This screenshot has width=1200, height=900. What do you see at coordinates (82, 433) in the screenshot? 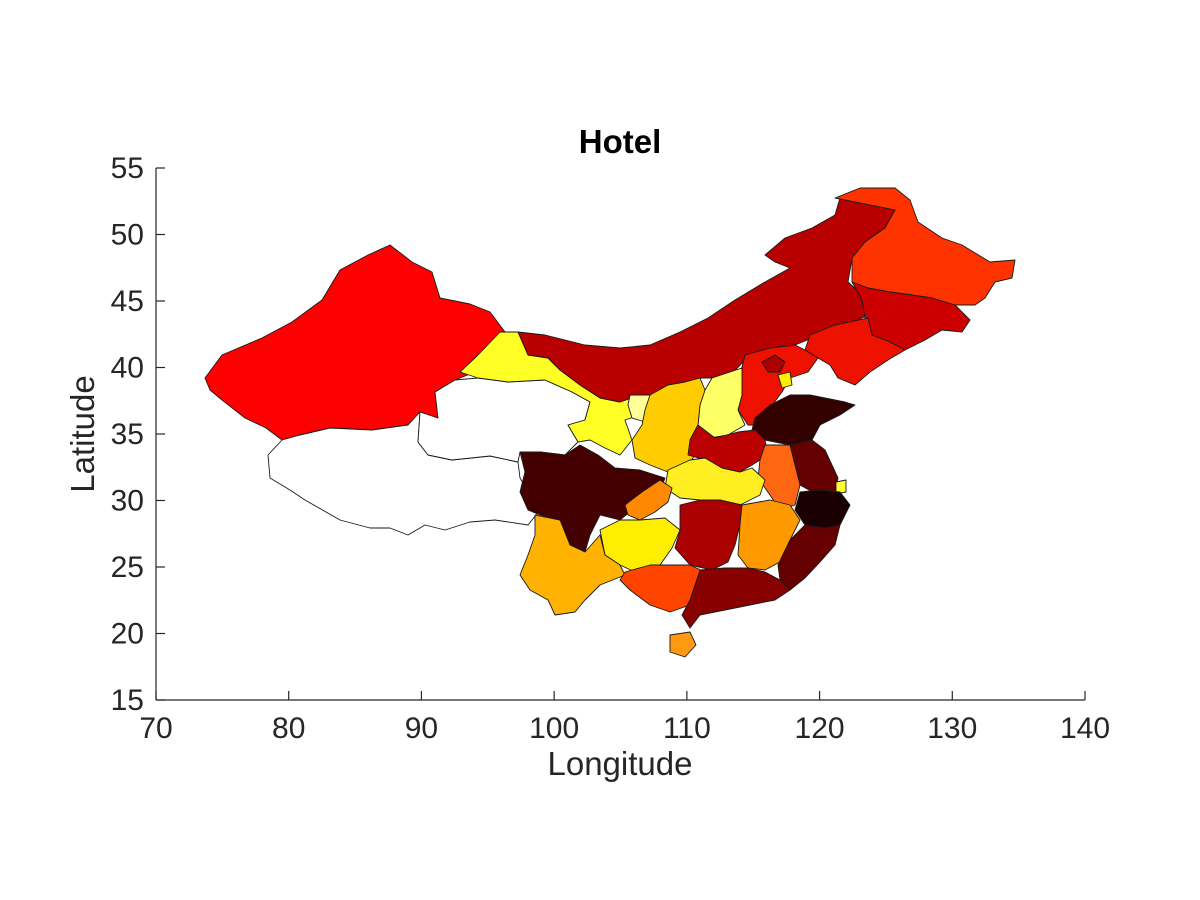
I see `y-axis-title: Latitude` at bounding box center [82, 433].